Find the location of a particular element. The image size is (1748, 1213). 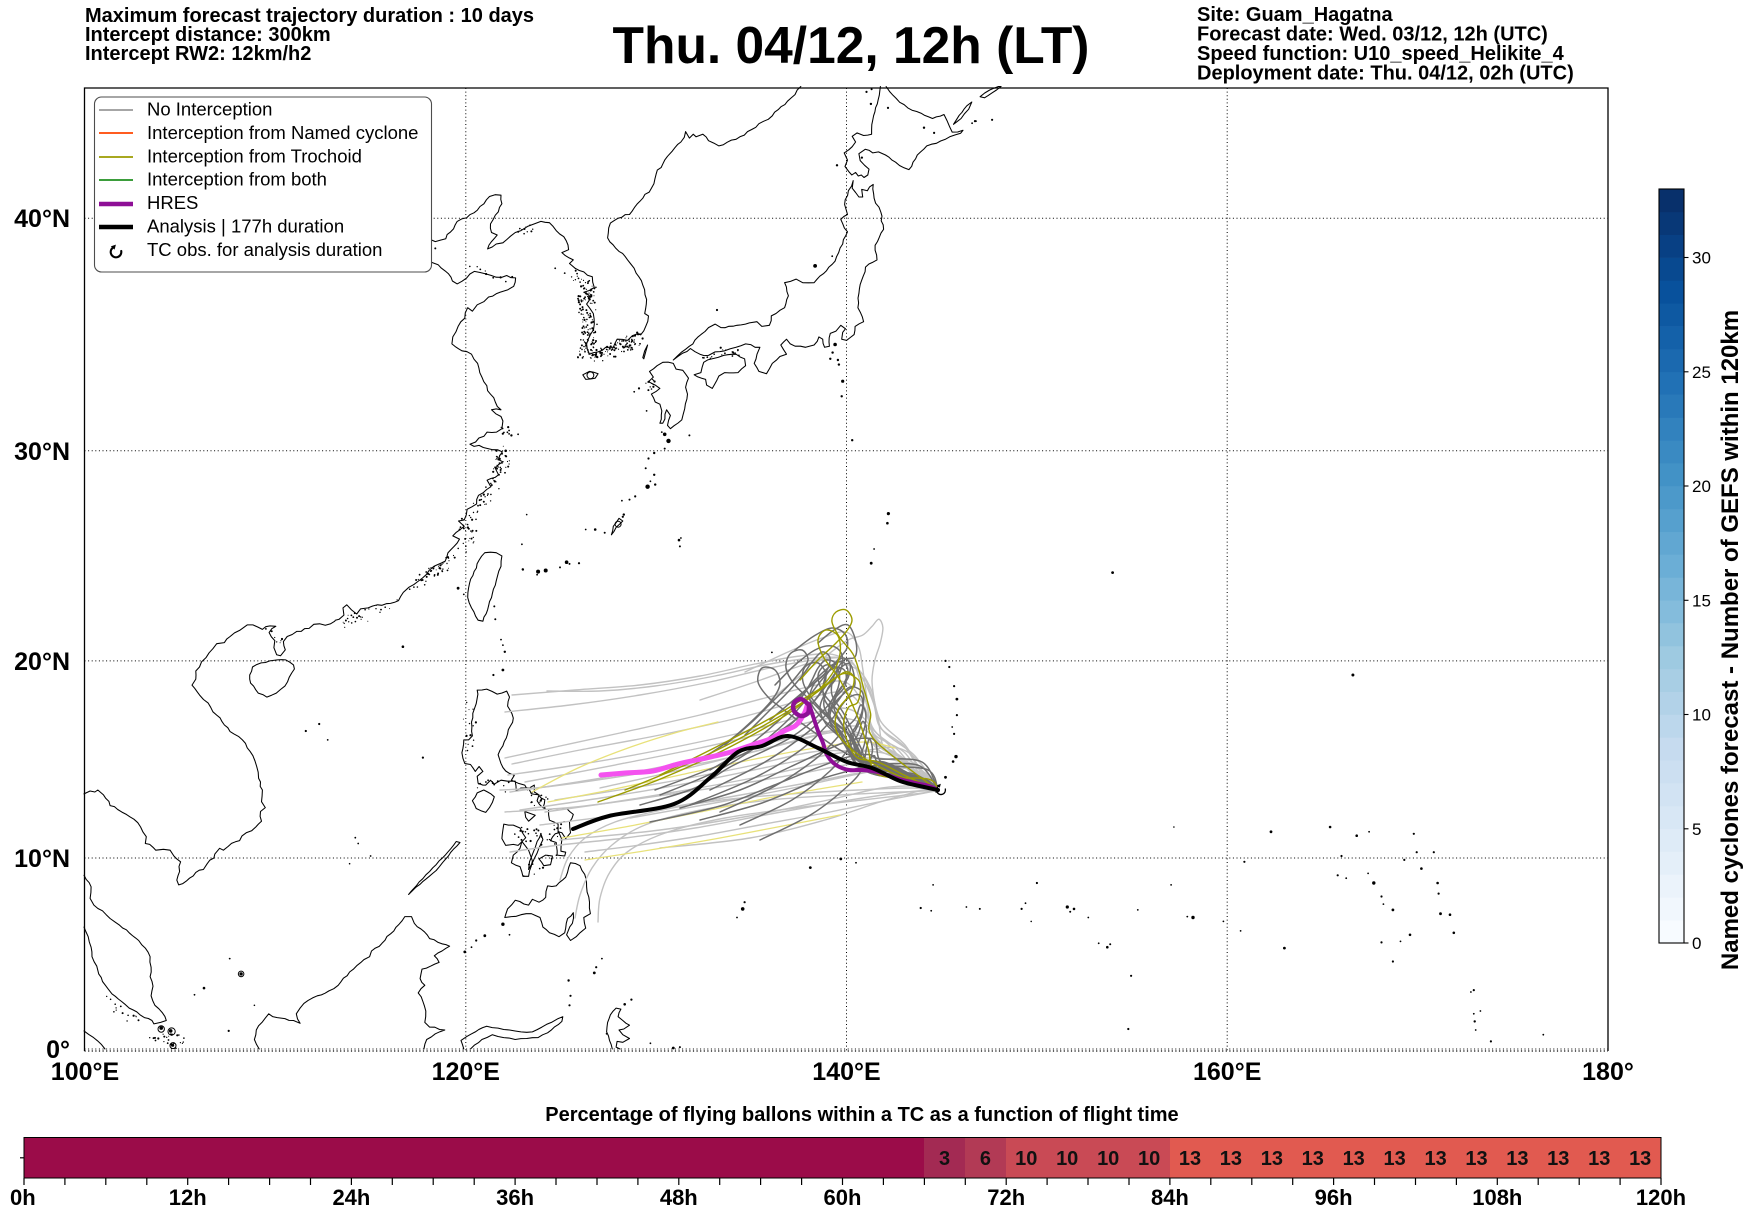

svg-text: 5 is located at coordinates (1696, 829).